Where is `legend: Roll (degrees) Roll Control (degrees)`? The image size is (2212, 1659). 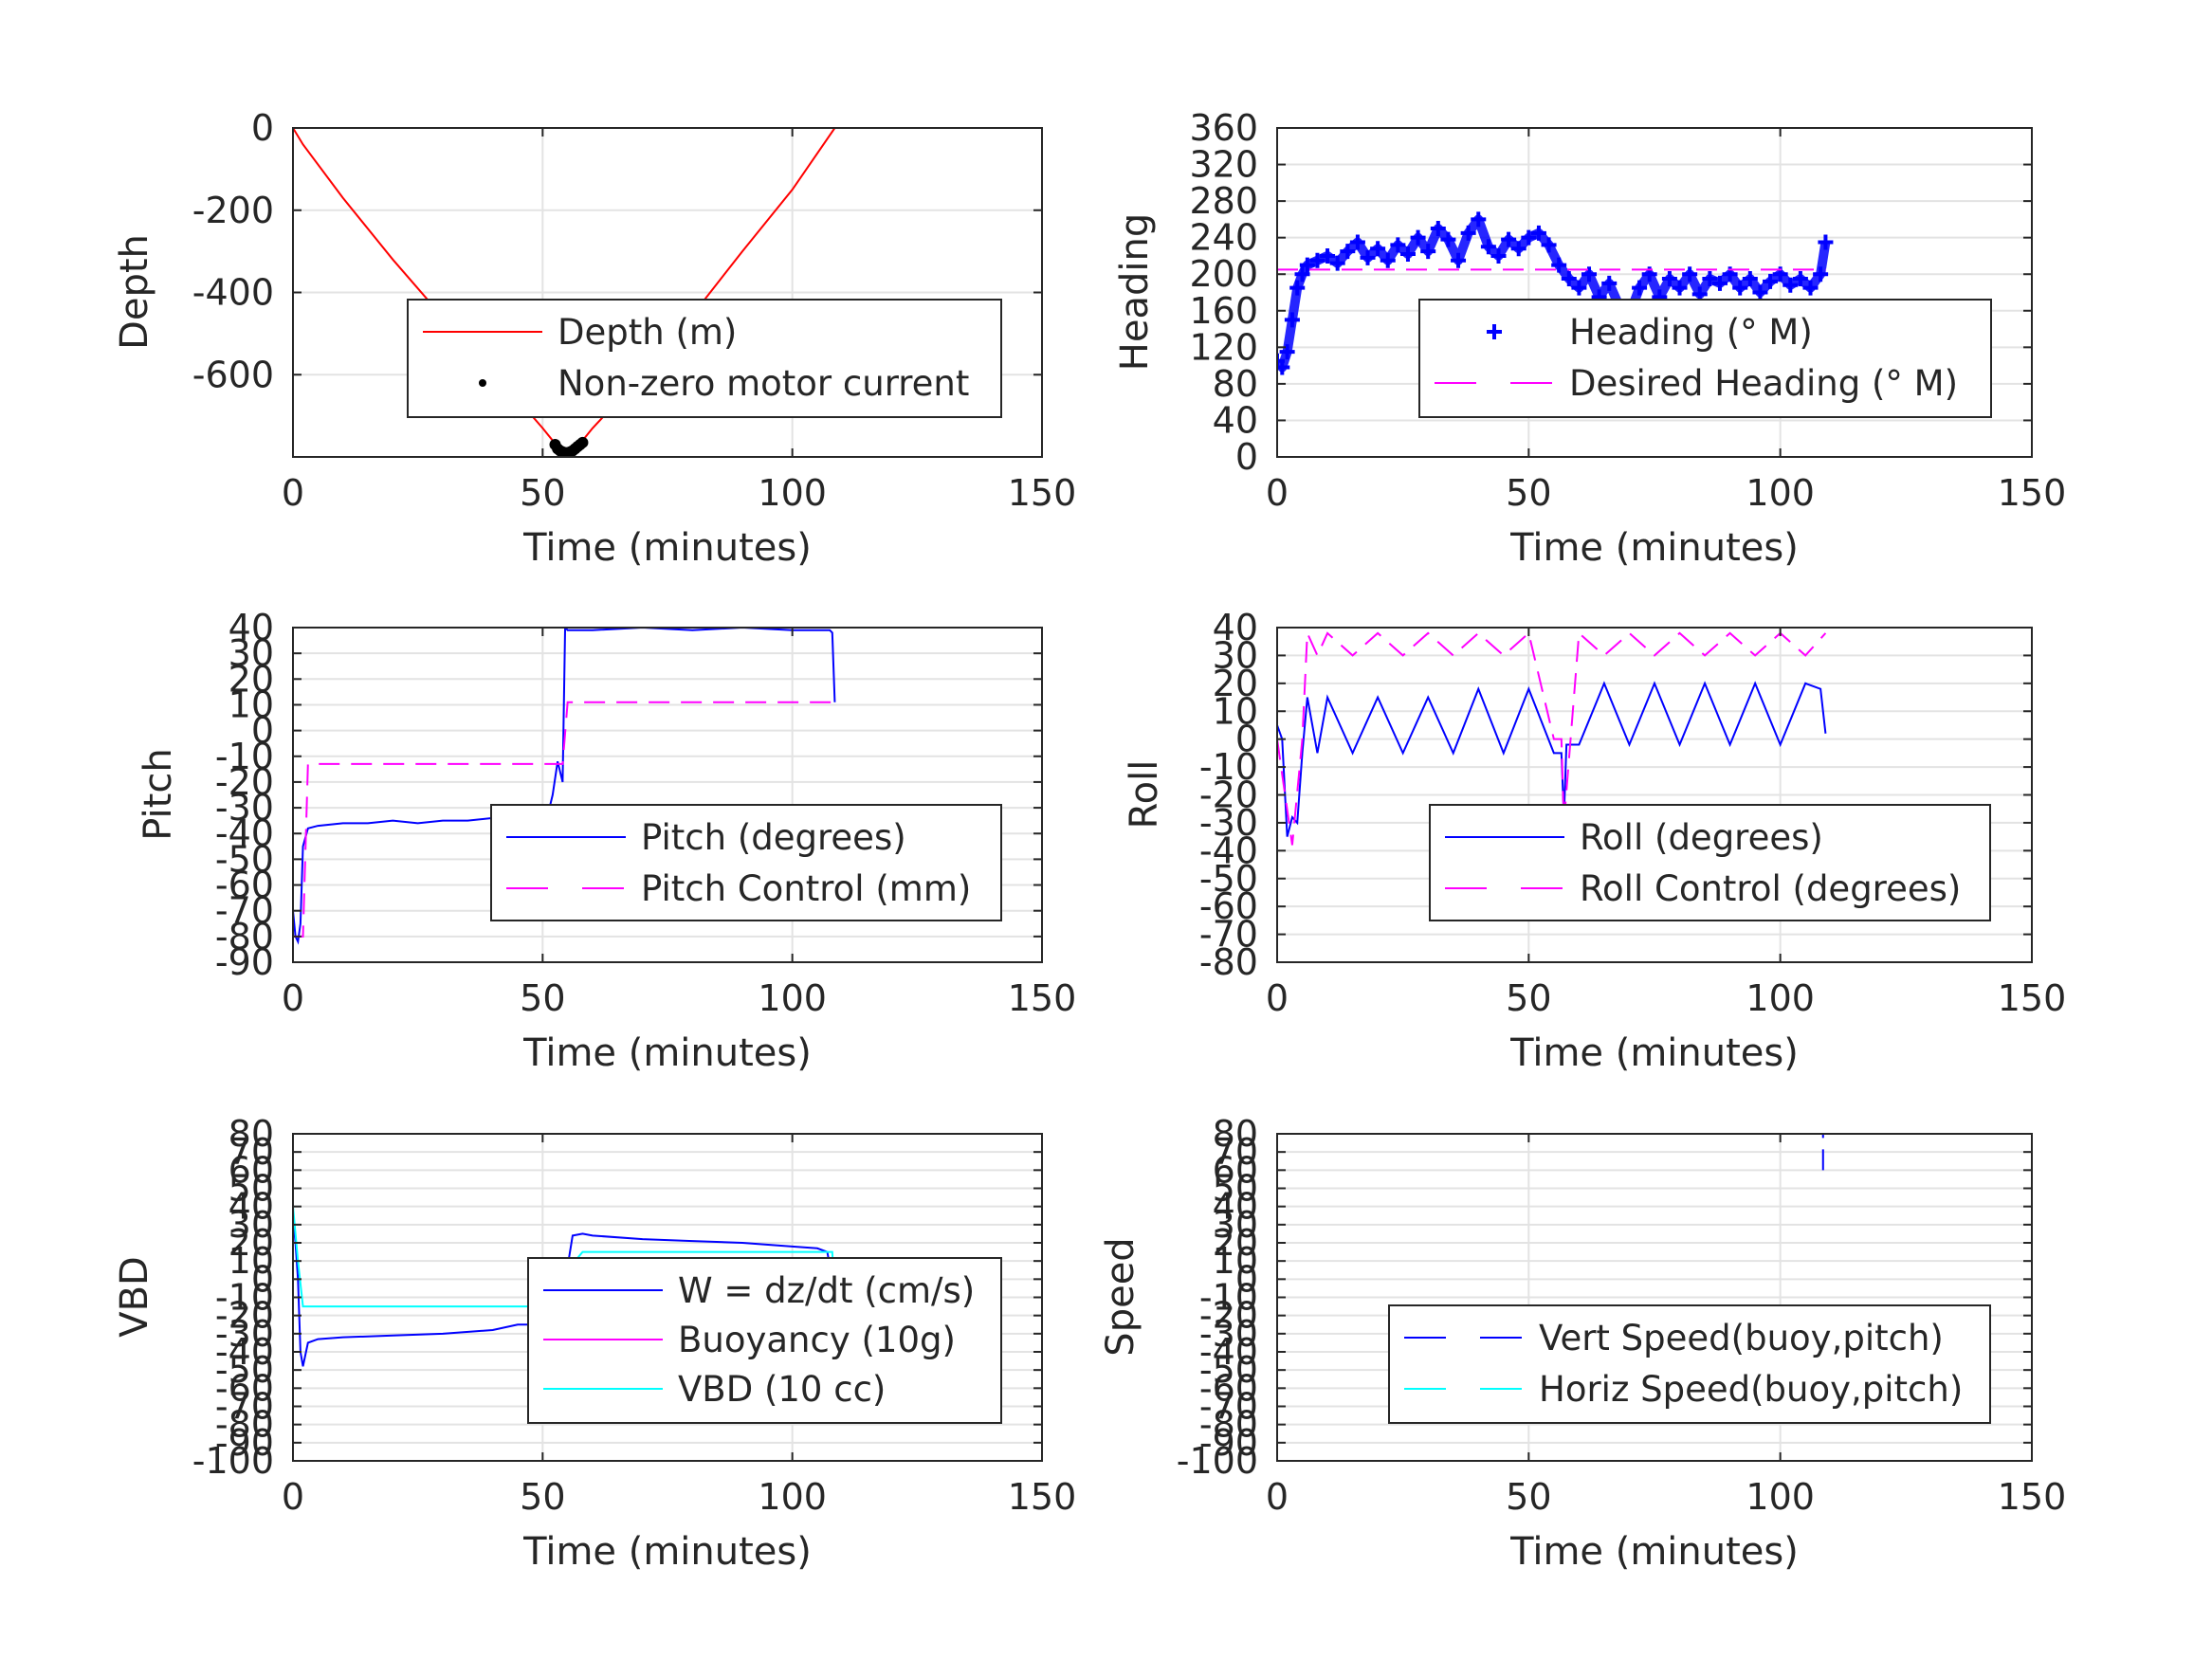
legend: Roll (degrees) Roll Control (degrees) is located at coordinates (1710, 862).